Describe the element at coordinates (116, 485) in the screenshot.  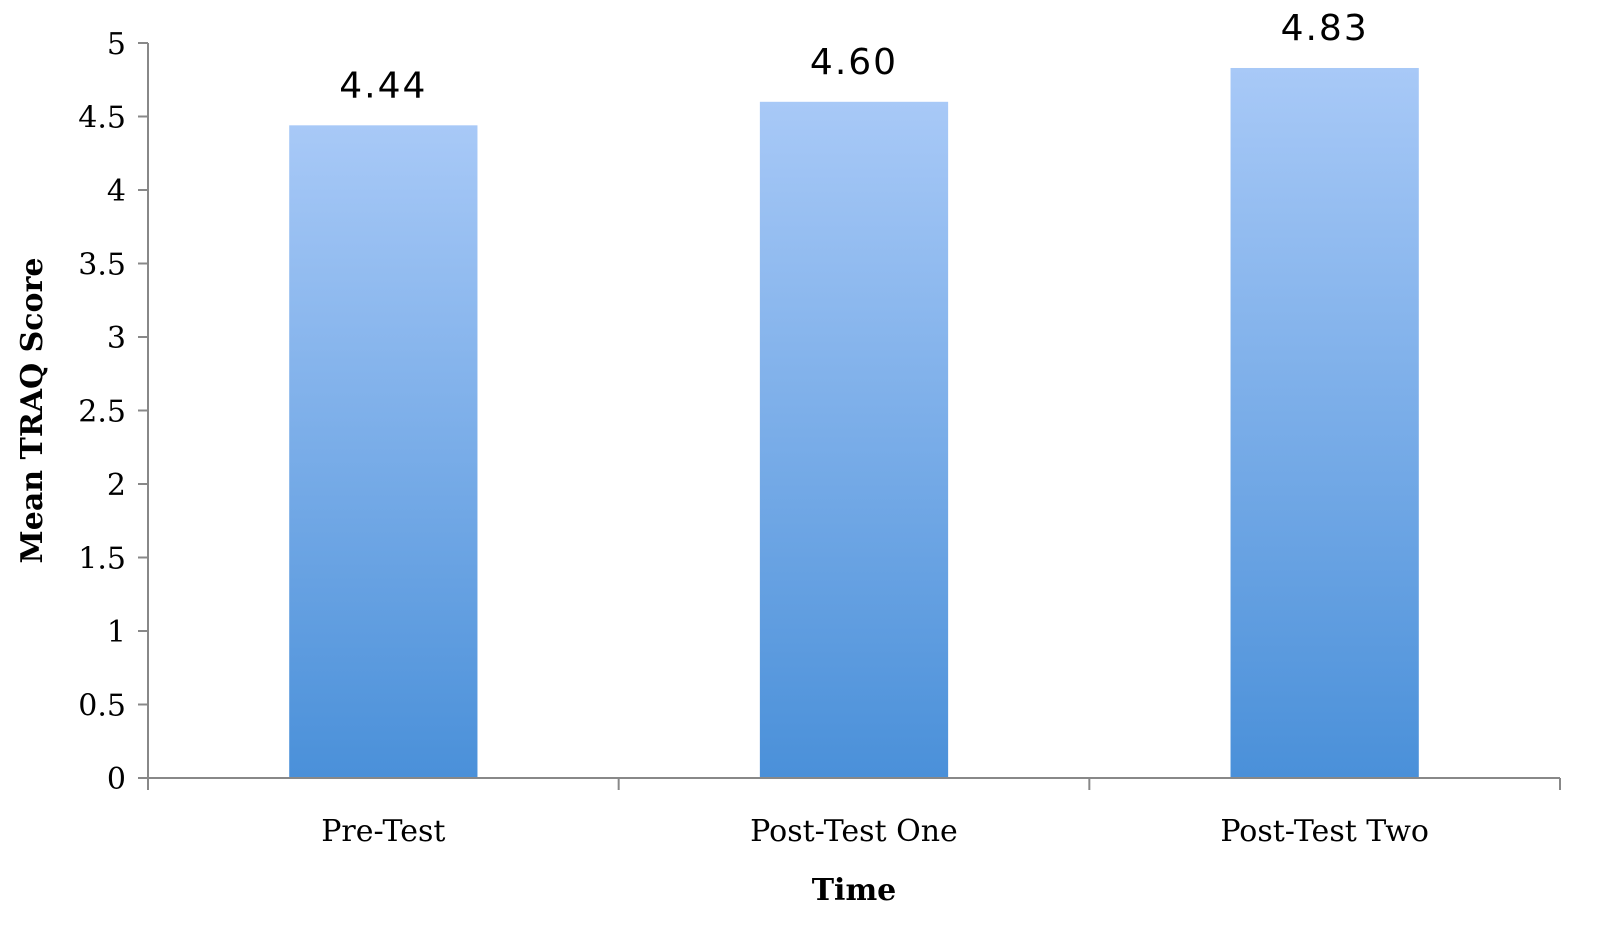
I see `y-tick-label: 2` at that location.